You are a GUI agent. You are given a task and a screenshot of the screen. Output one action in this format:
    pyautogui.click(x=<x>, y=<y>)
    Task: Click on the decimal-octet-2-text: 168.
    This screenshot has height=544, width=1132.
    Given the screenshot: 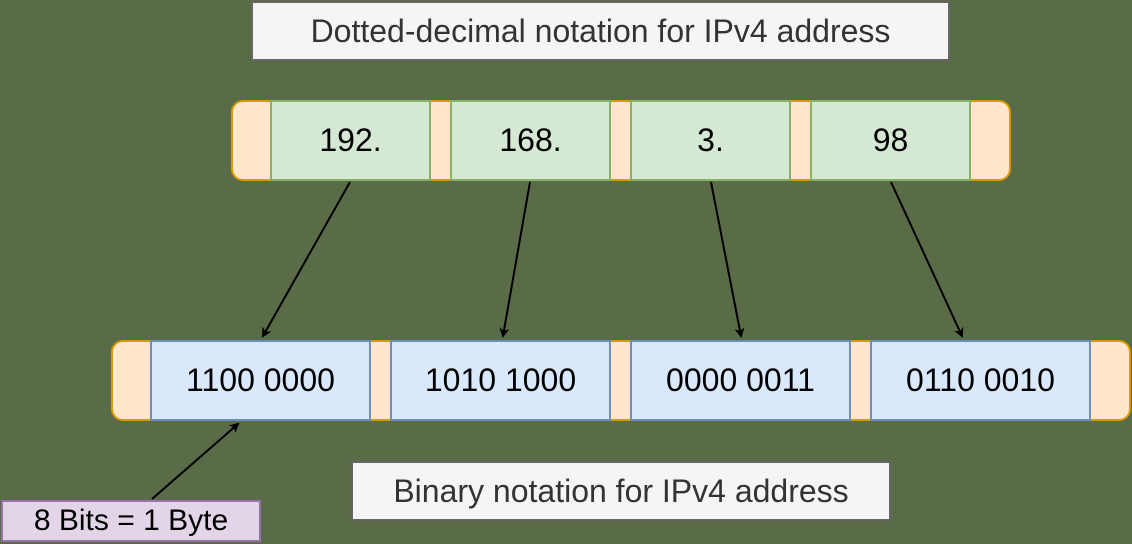 What is the action you would take?
    pyautogui.click(x=530, y=140)
    